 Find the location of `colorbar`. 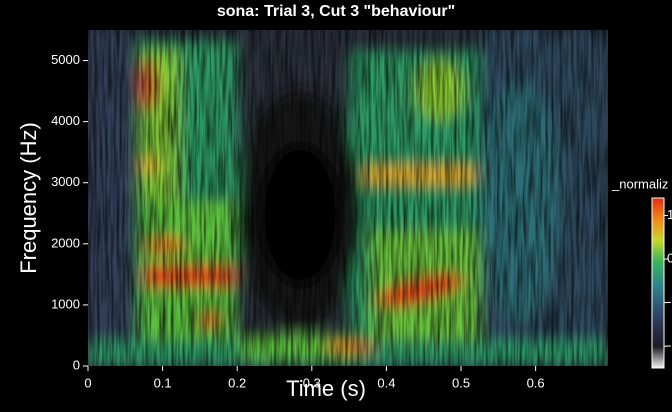

colorbar is located at coordinates (658, 283).